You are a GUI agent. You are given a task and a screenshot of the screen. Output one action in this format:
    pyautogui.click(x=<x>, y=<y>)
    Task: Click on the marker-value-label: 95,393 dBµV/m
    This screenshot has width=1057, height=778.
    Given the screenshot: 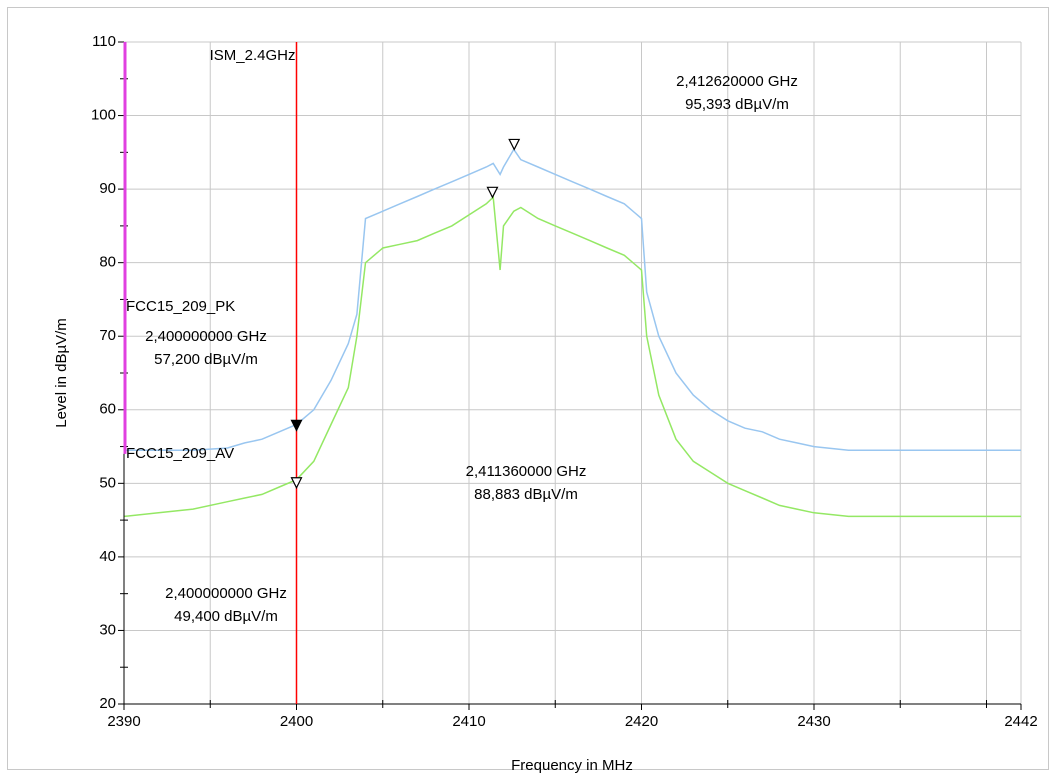 What is the action you would take?
    pyautogui.click(x=737, y=104)
    